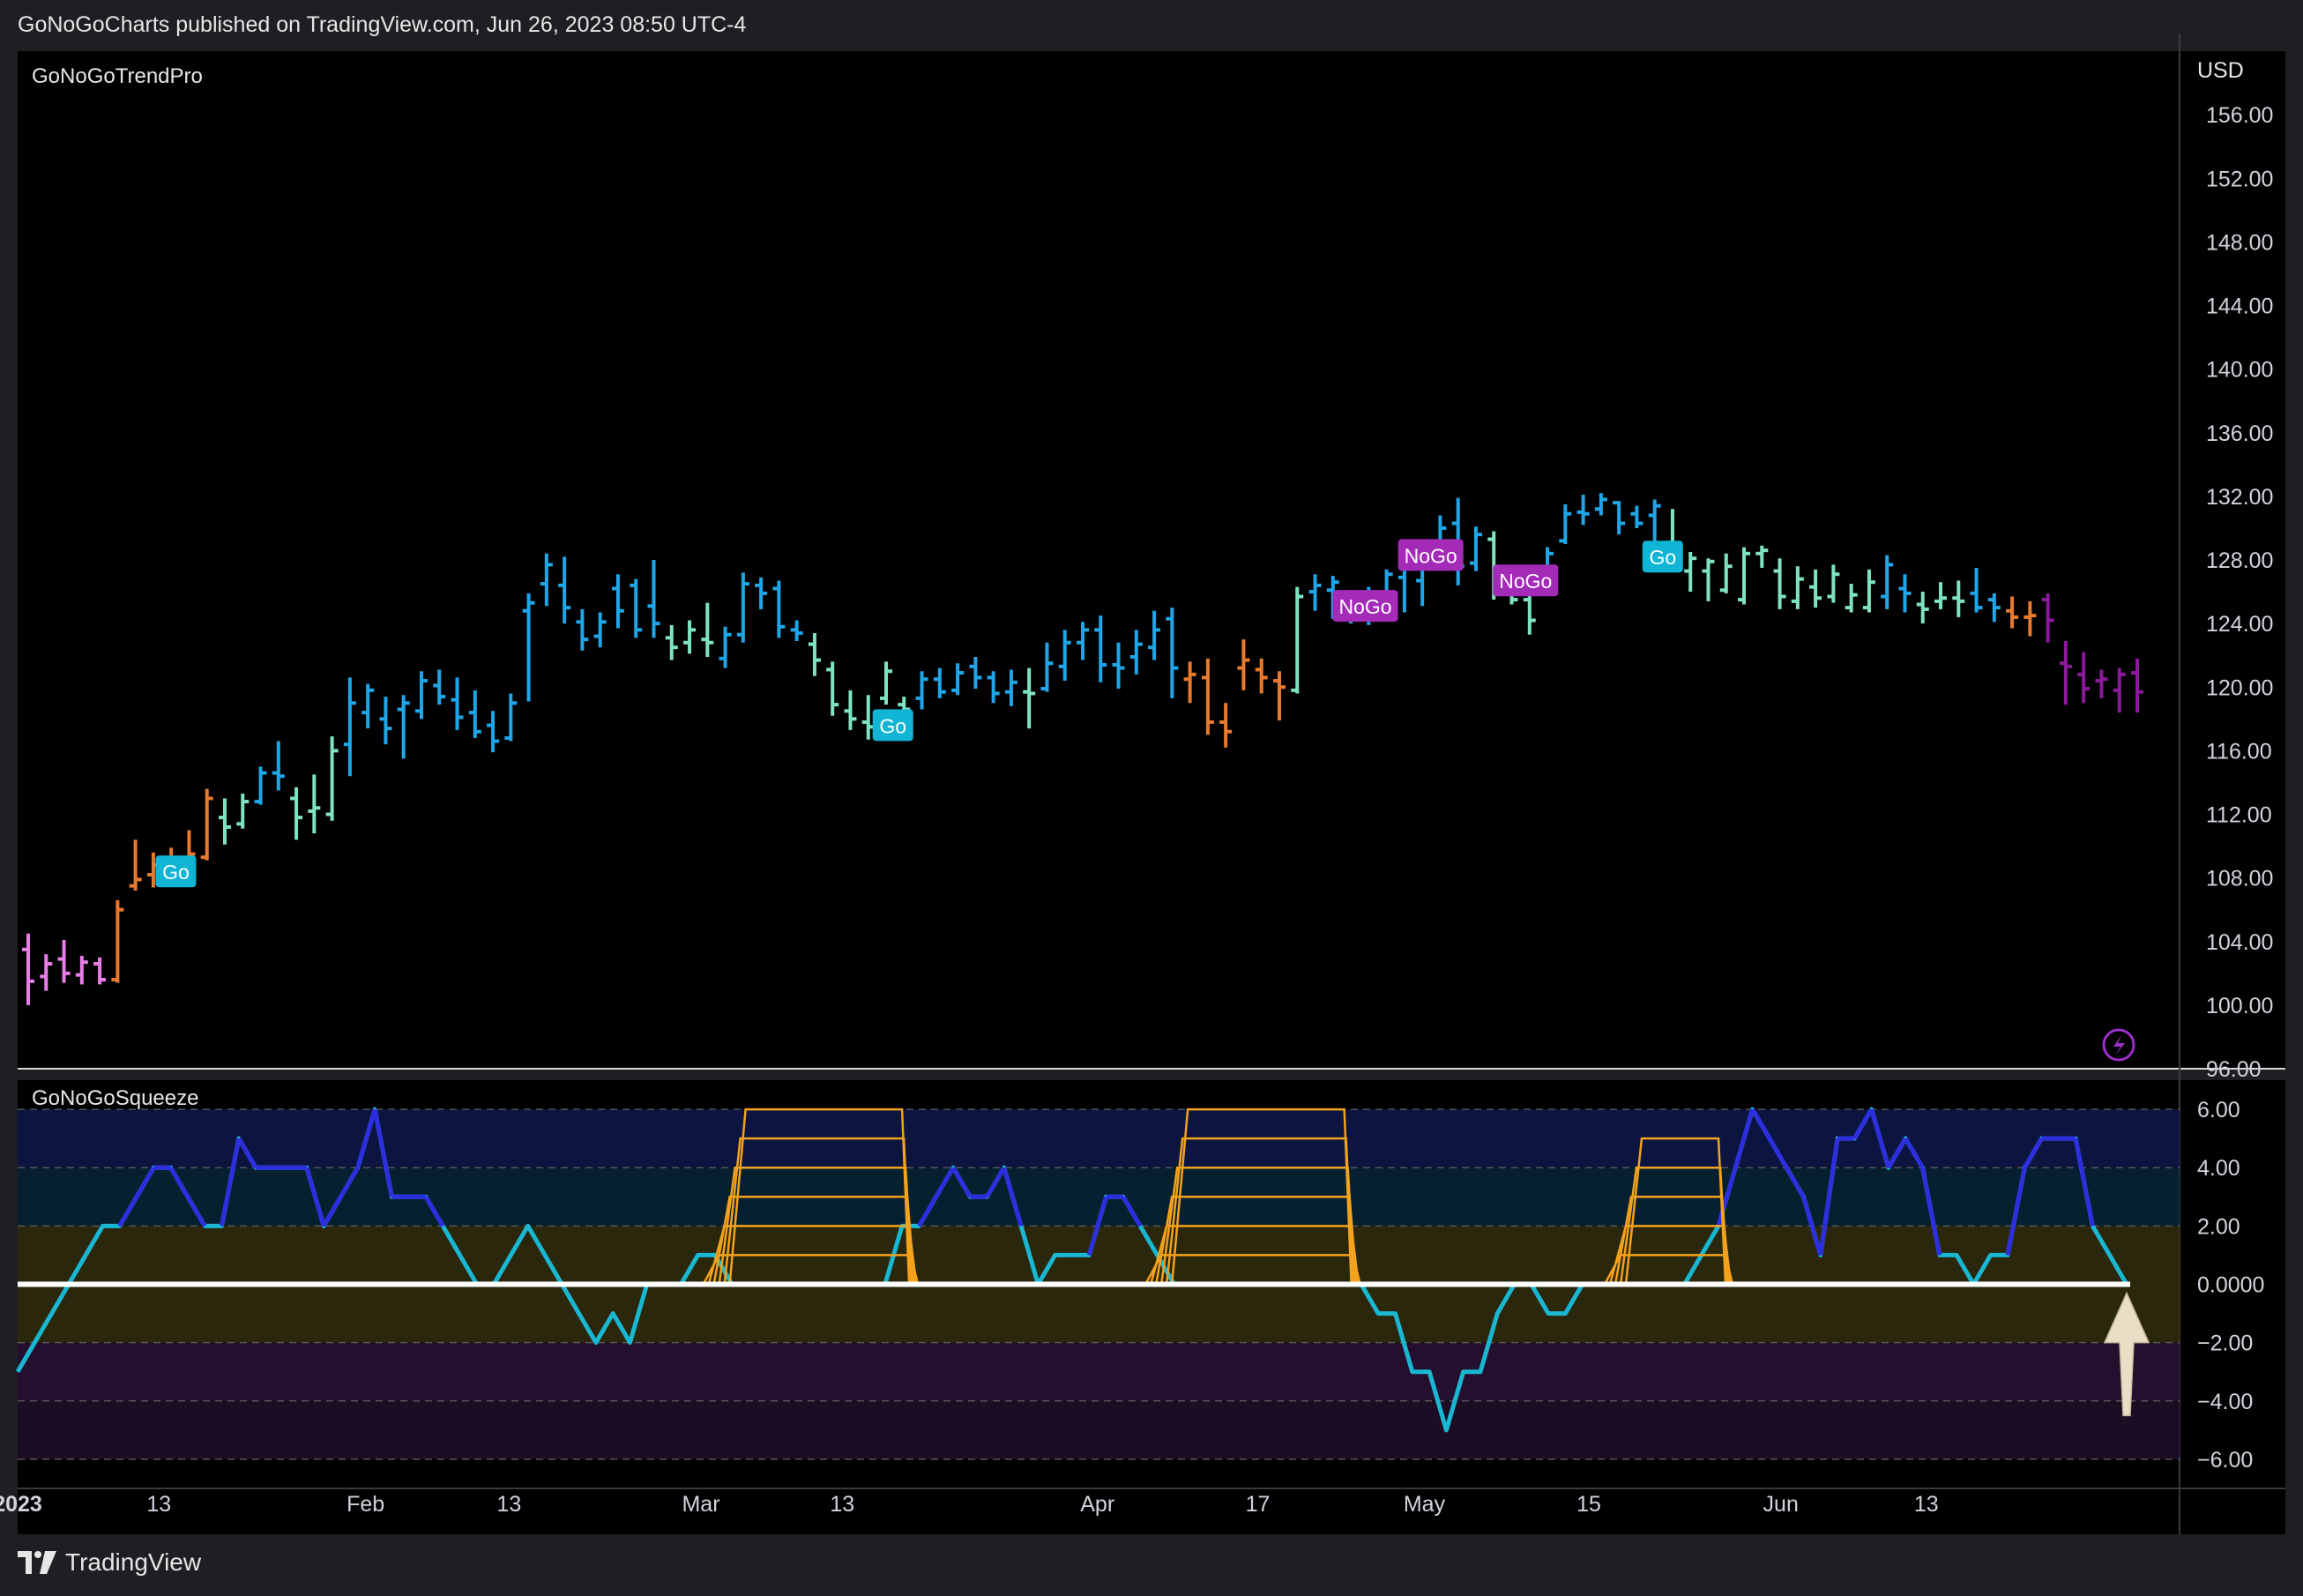  What do you see at coordinates (21, 1504) in the screenshot?
I see `time-tick-label: 2023` at bounding box center [21, 1504].